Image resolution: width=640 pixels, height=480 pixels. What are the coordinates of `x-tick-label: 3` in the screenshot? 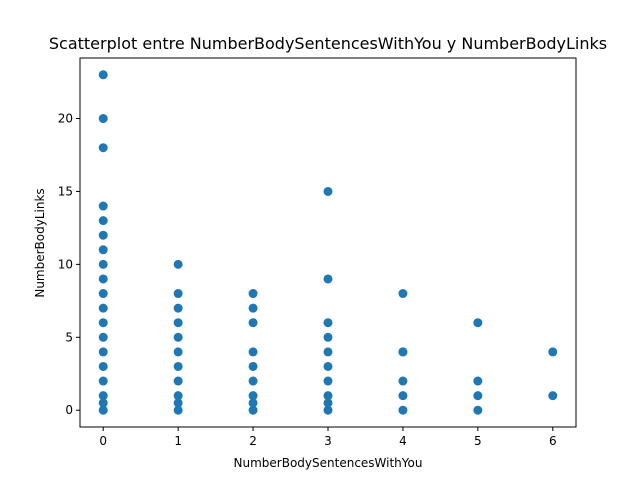 It's located at (328, 441).